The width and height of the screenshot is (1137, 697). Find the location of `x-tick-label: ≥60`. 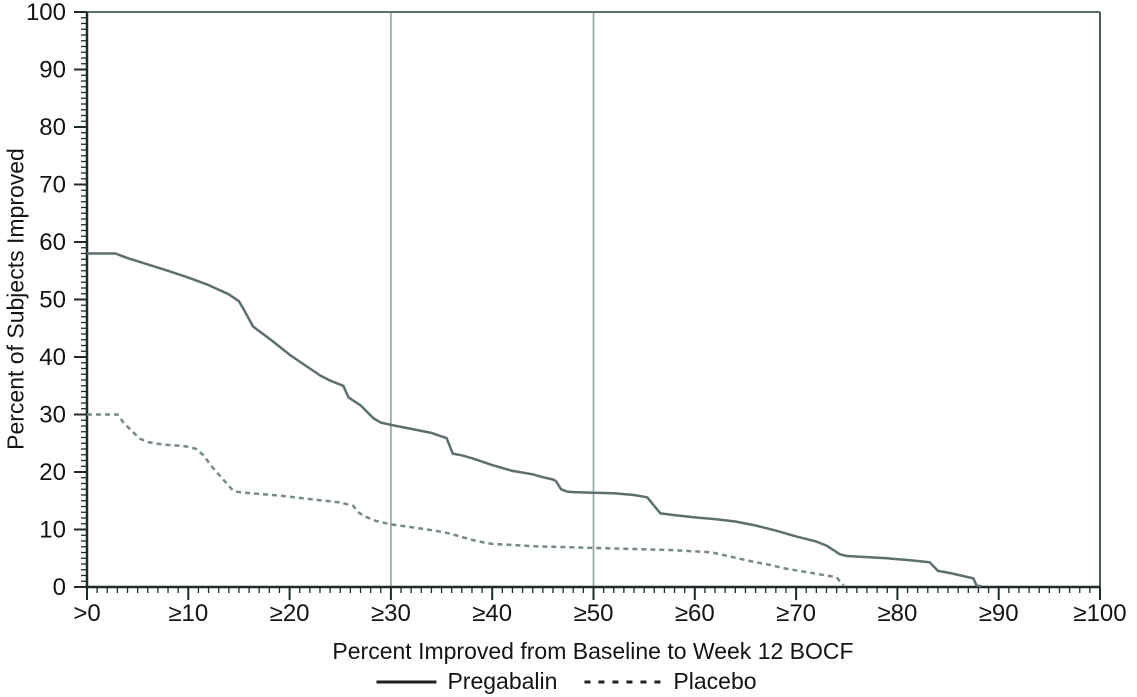

x-tick-label: ≥60 is located at coordinates (695, 613).